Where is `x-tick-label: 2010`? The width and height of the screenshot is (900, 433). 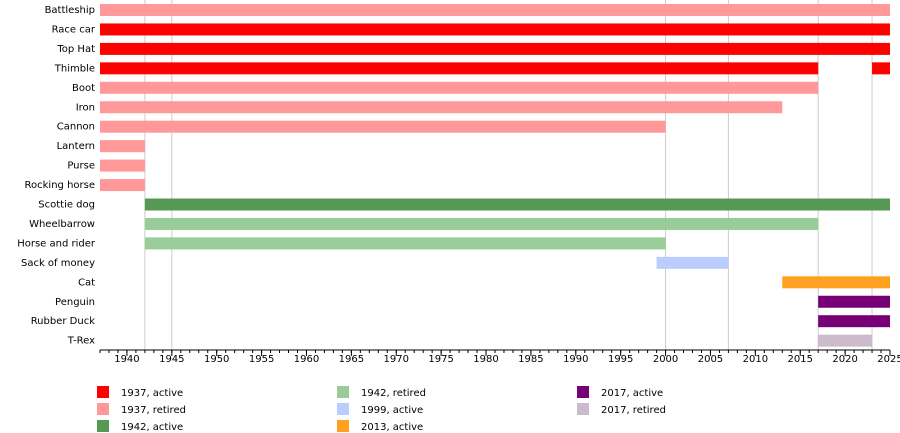
x-tick-label: 2010 is located at coordinates (755, 359).